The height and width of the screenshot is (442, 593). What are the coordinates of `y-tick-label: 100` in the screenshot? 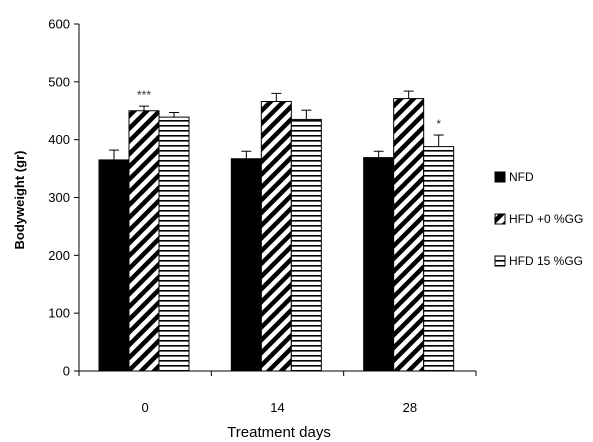 It's located at (59, 313).